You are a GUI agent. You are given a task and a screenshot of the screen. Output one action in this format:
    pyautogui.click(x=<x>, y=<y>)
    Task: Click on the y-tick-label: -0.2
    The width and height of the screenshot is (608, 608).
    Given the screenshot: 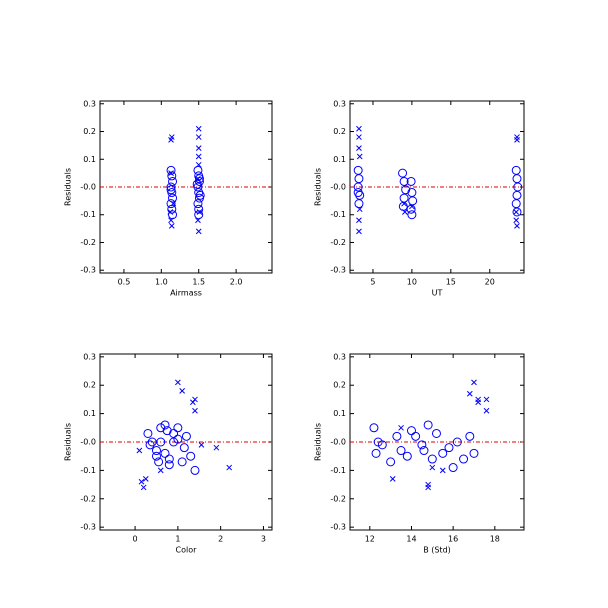 What is the action you would take?
    pyautogui.click(x=338, y=498)
    